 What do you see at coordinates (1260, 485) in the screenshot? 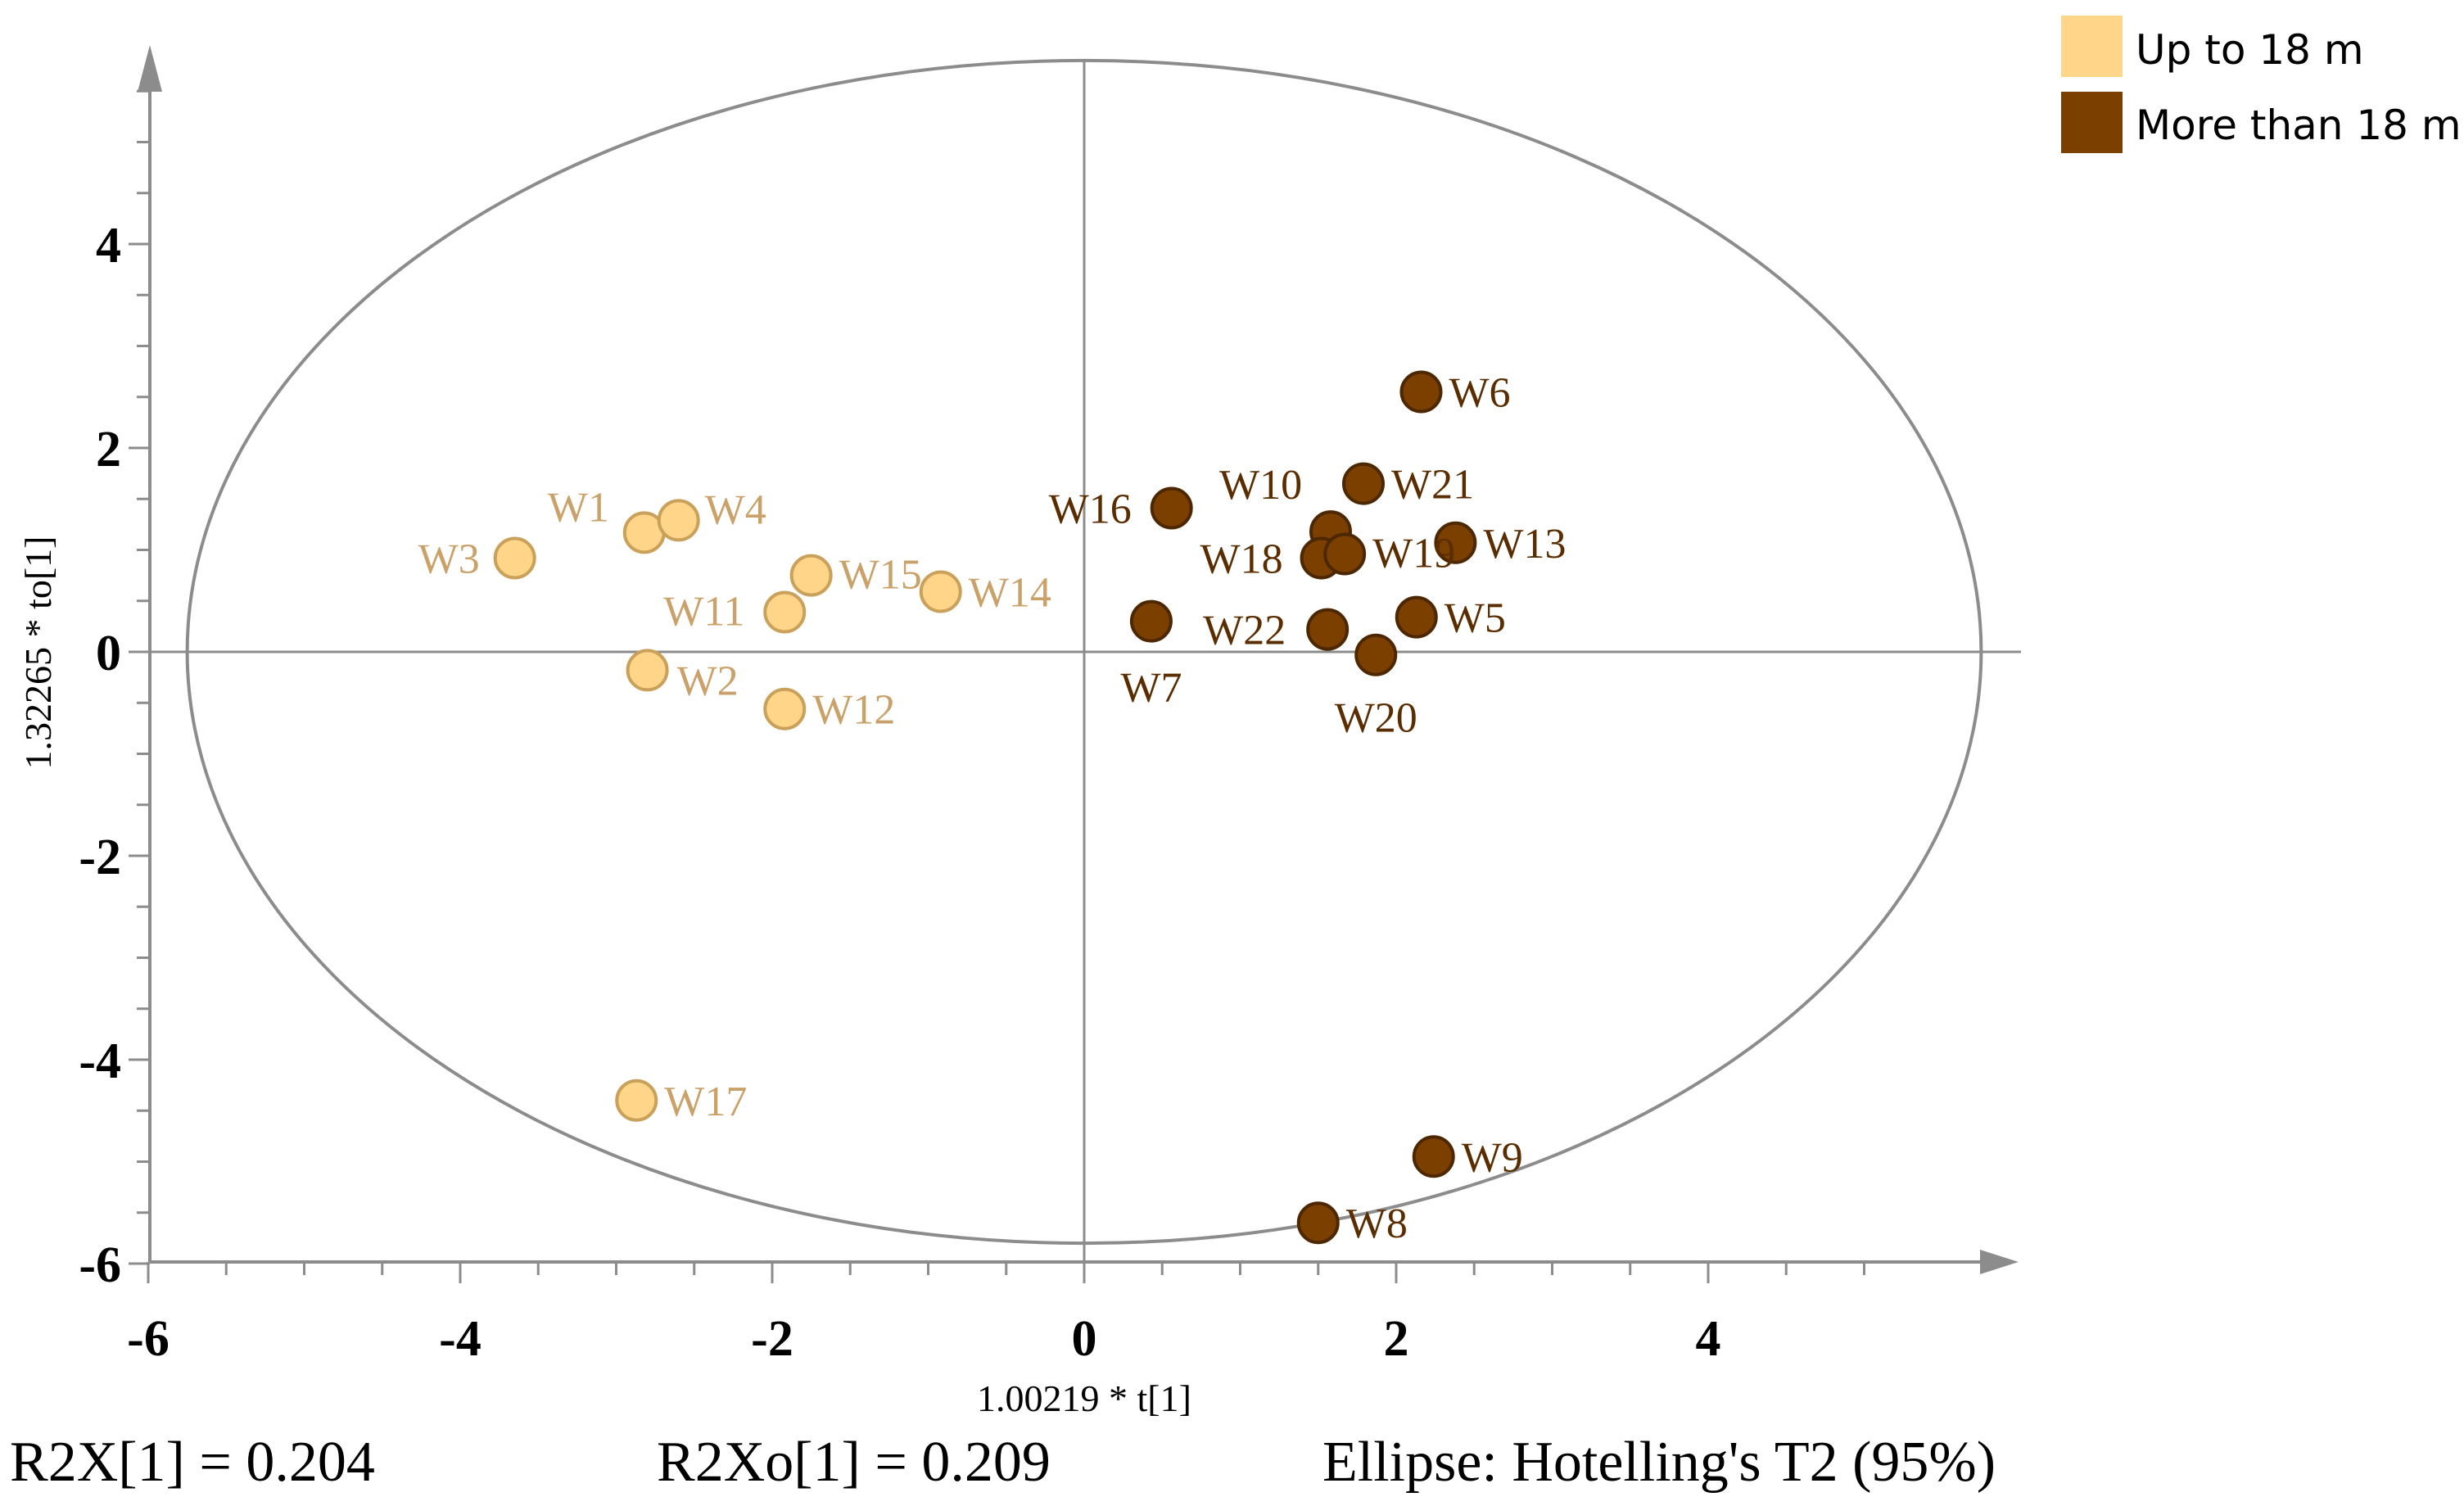
I see `point-label-w10: W10` at bounding box center [1260, 485].